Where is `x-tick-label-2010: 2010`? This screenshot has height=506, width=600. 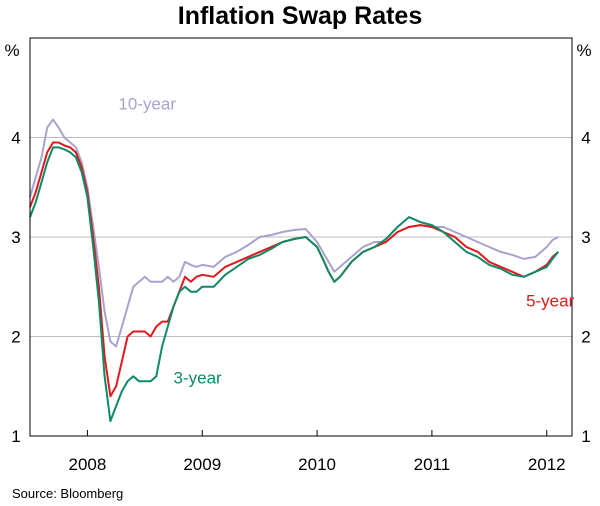 x-tick-label-2010: 2010 is located at coordinates (317, 464).